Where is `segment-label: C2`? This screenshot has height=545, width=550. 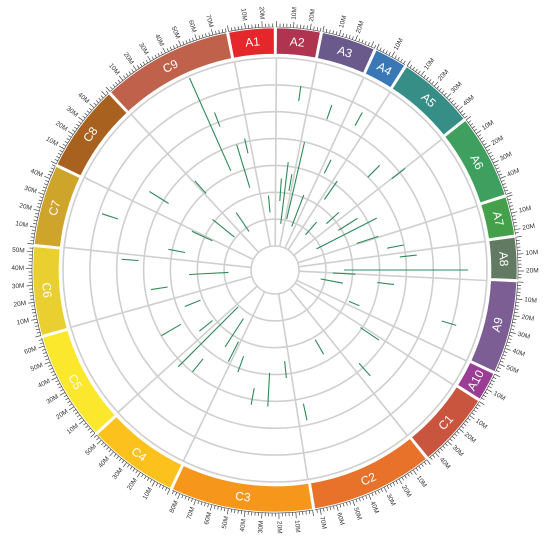
segment-label: C2 is located at coordinates (369, 478).